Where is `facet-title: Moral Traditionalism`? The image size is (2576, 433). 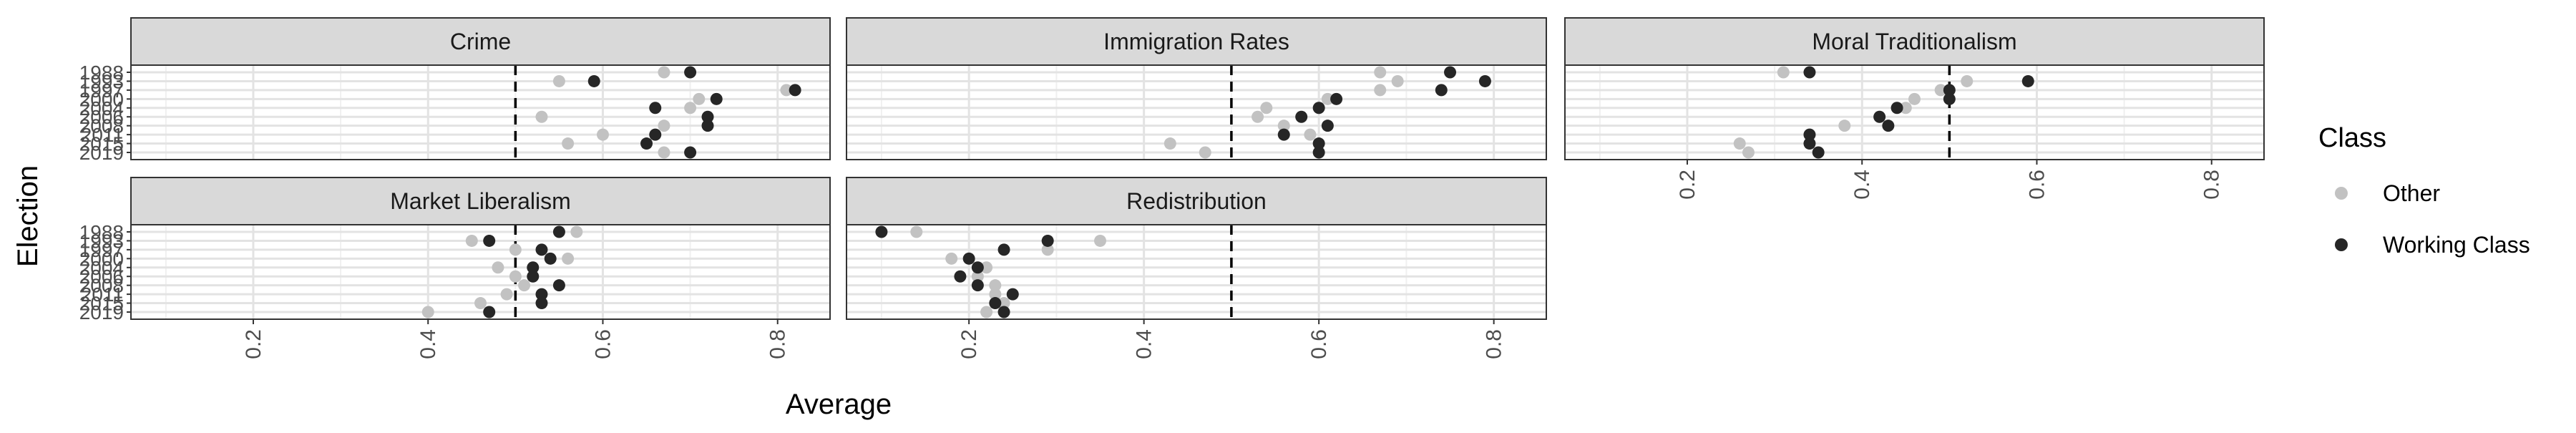 facet-title: Moral Traditionalism is located at coordinates (1914, 41).